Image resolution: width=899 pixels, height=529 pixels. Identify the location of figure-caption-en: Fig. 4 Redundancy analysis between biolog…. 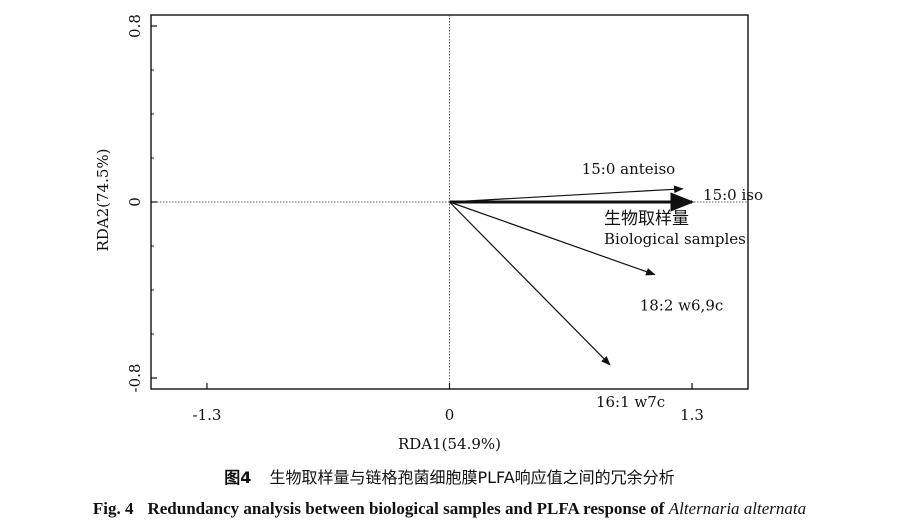
(449, 509).